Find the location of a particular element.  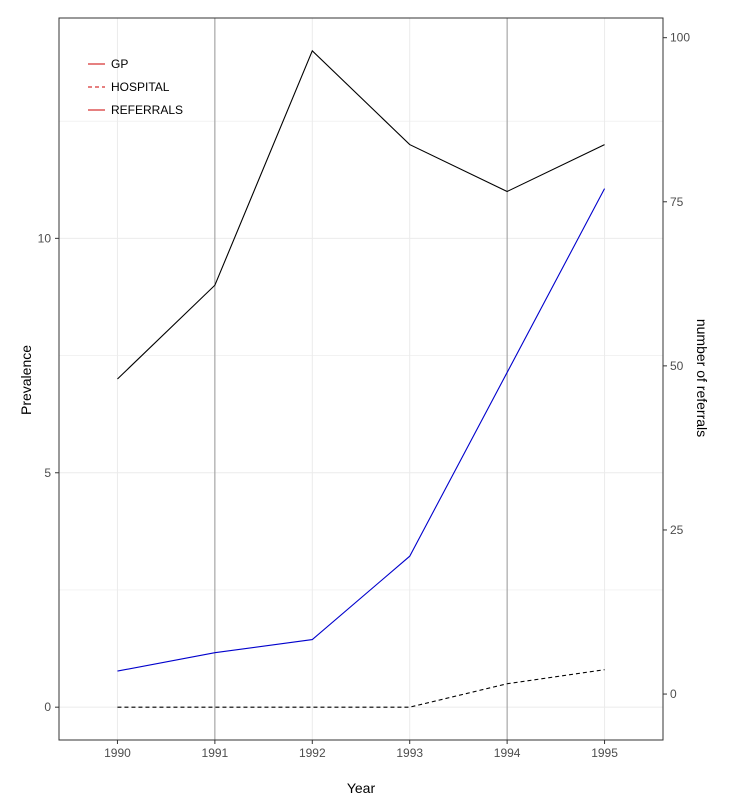

y2-tick-label: 50 is located at coordinates (677, 366).